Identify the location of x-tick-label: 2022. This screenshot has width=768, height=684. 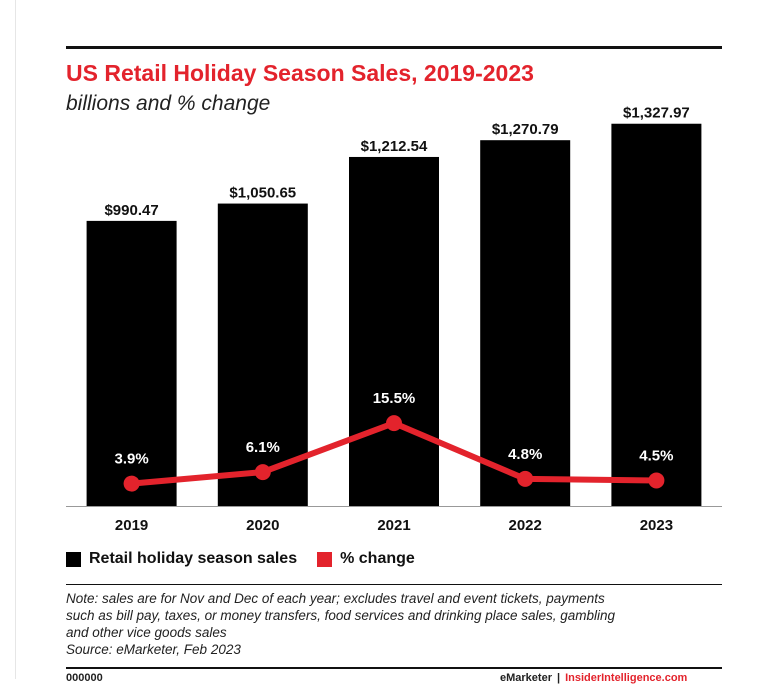
(525, 525).